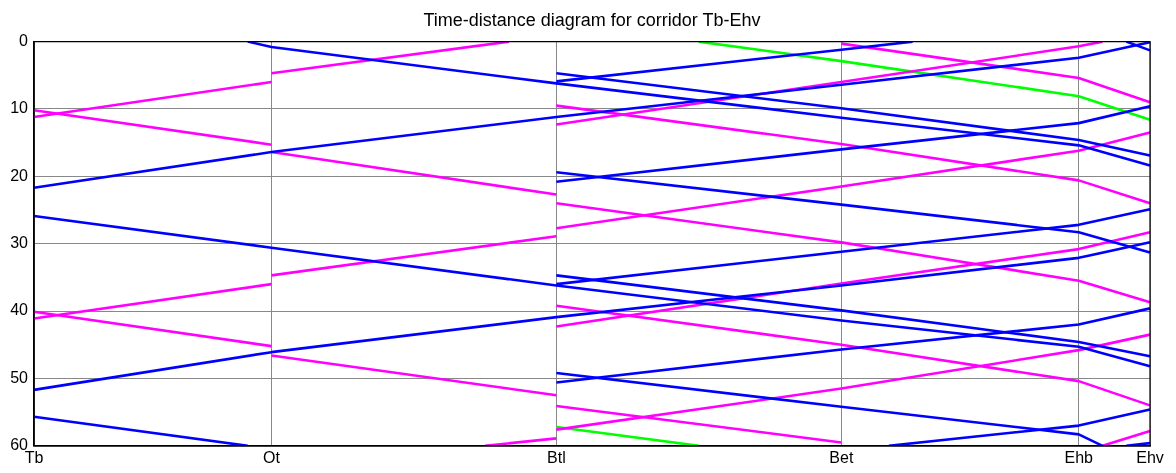 This screenshot has width=1176, height=473. Describe the element at coordinates (556, 457) in the screenshot. I see `x-tick-label: Btl` at that location.